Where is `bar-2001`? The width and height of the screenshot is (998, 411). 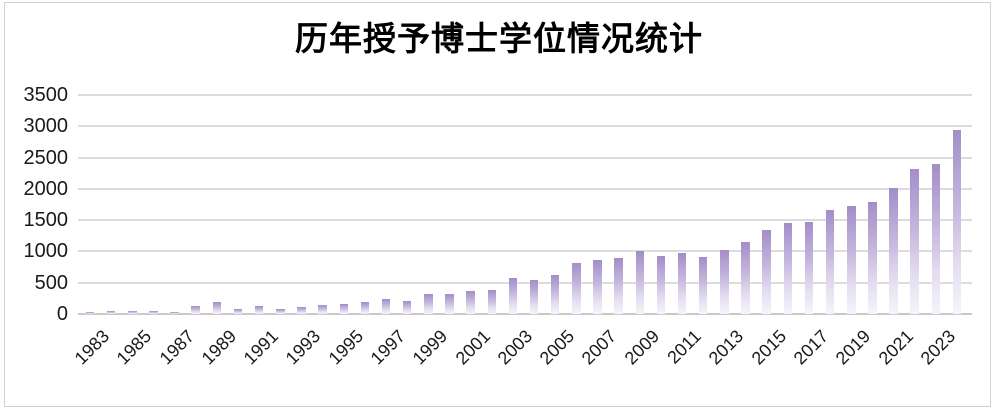 bar-2001 is located at coordinates (470, 302).